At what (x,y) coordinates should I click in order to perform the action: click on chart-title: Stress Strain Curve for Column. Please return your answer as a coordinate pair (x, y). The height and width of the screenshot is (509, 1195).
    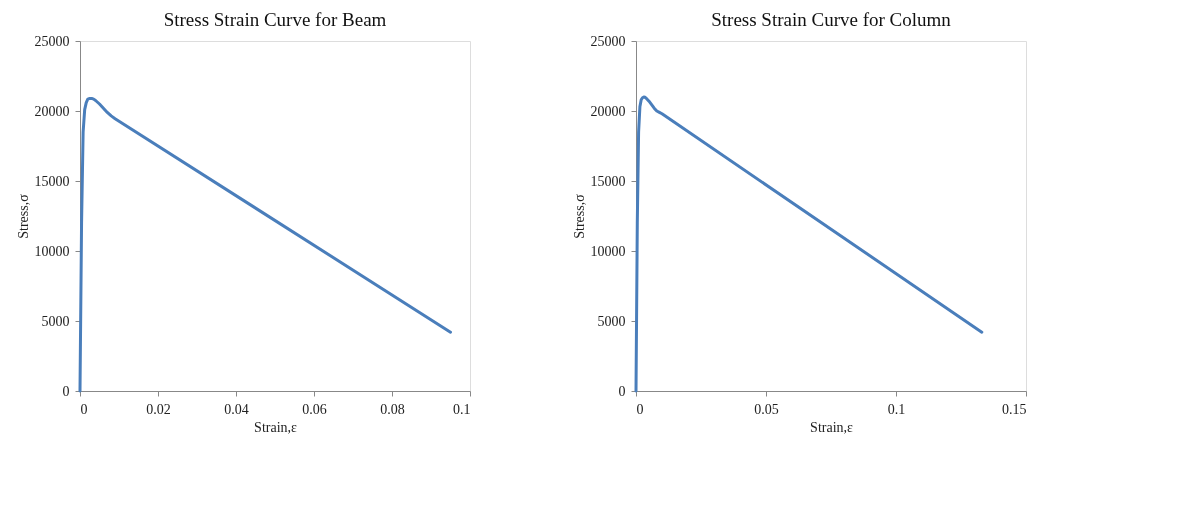
    Looking at the image, I should click on (831, 19).